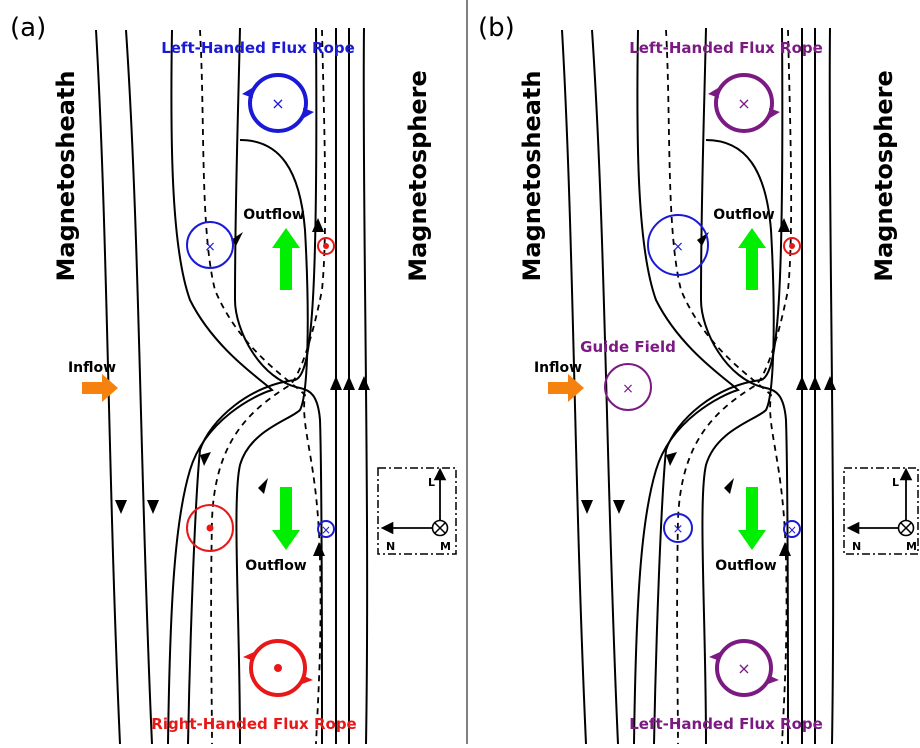  I want to click on bottom-rope-label: Left-Handed Flux Rope, so click(726, 724).